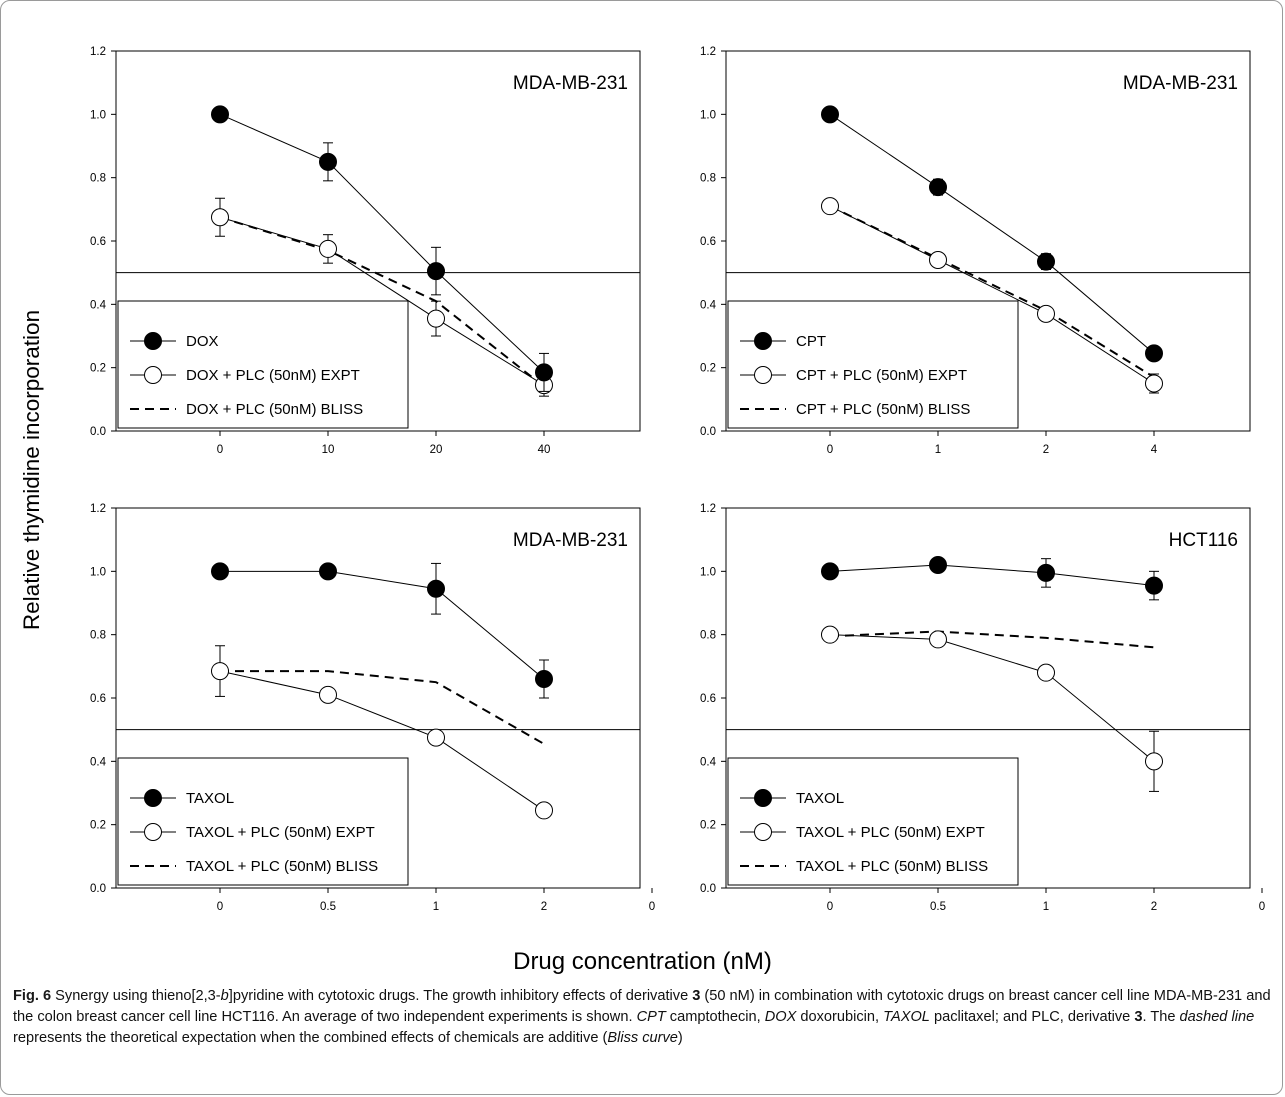 The height and width of the screenshot is (1097, 1285). What do you see at coordinates (273, 375) in the screenshot?
I see `legend-label: DOX + PLC (50nM) EXPT` at bounding box center [273, 375].